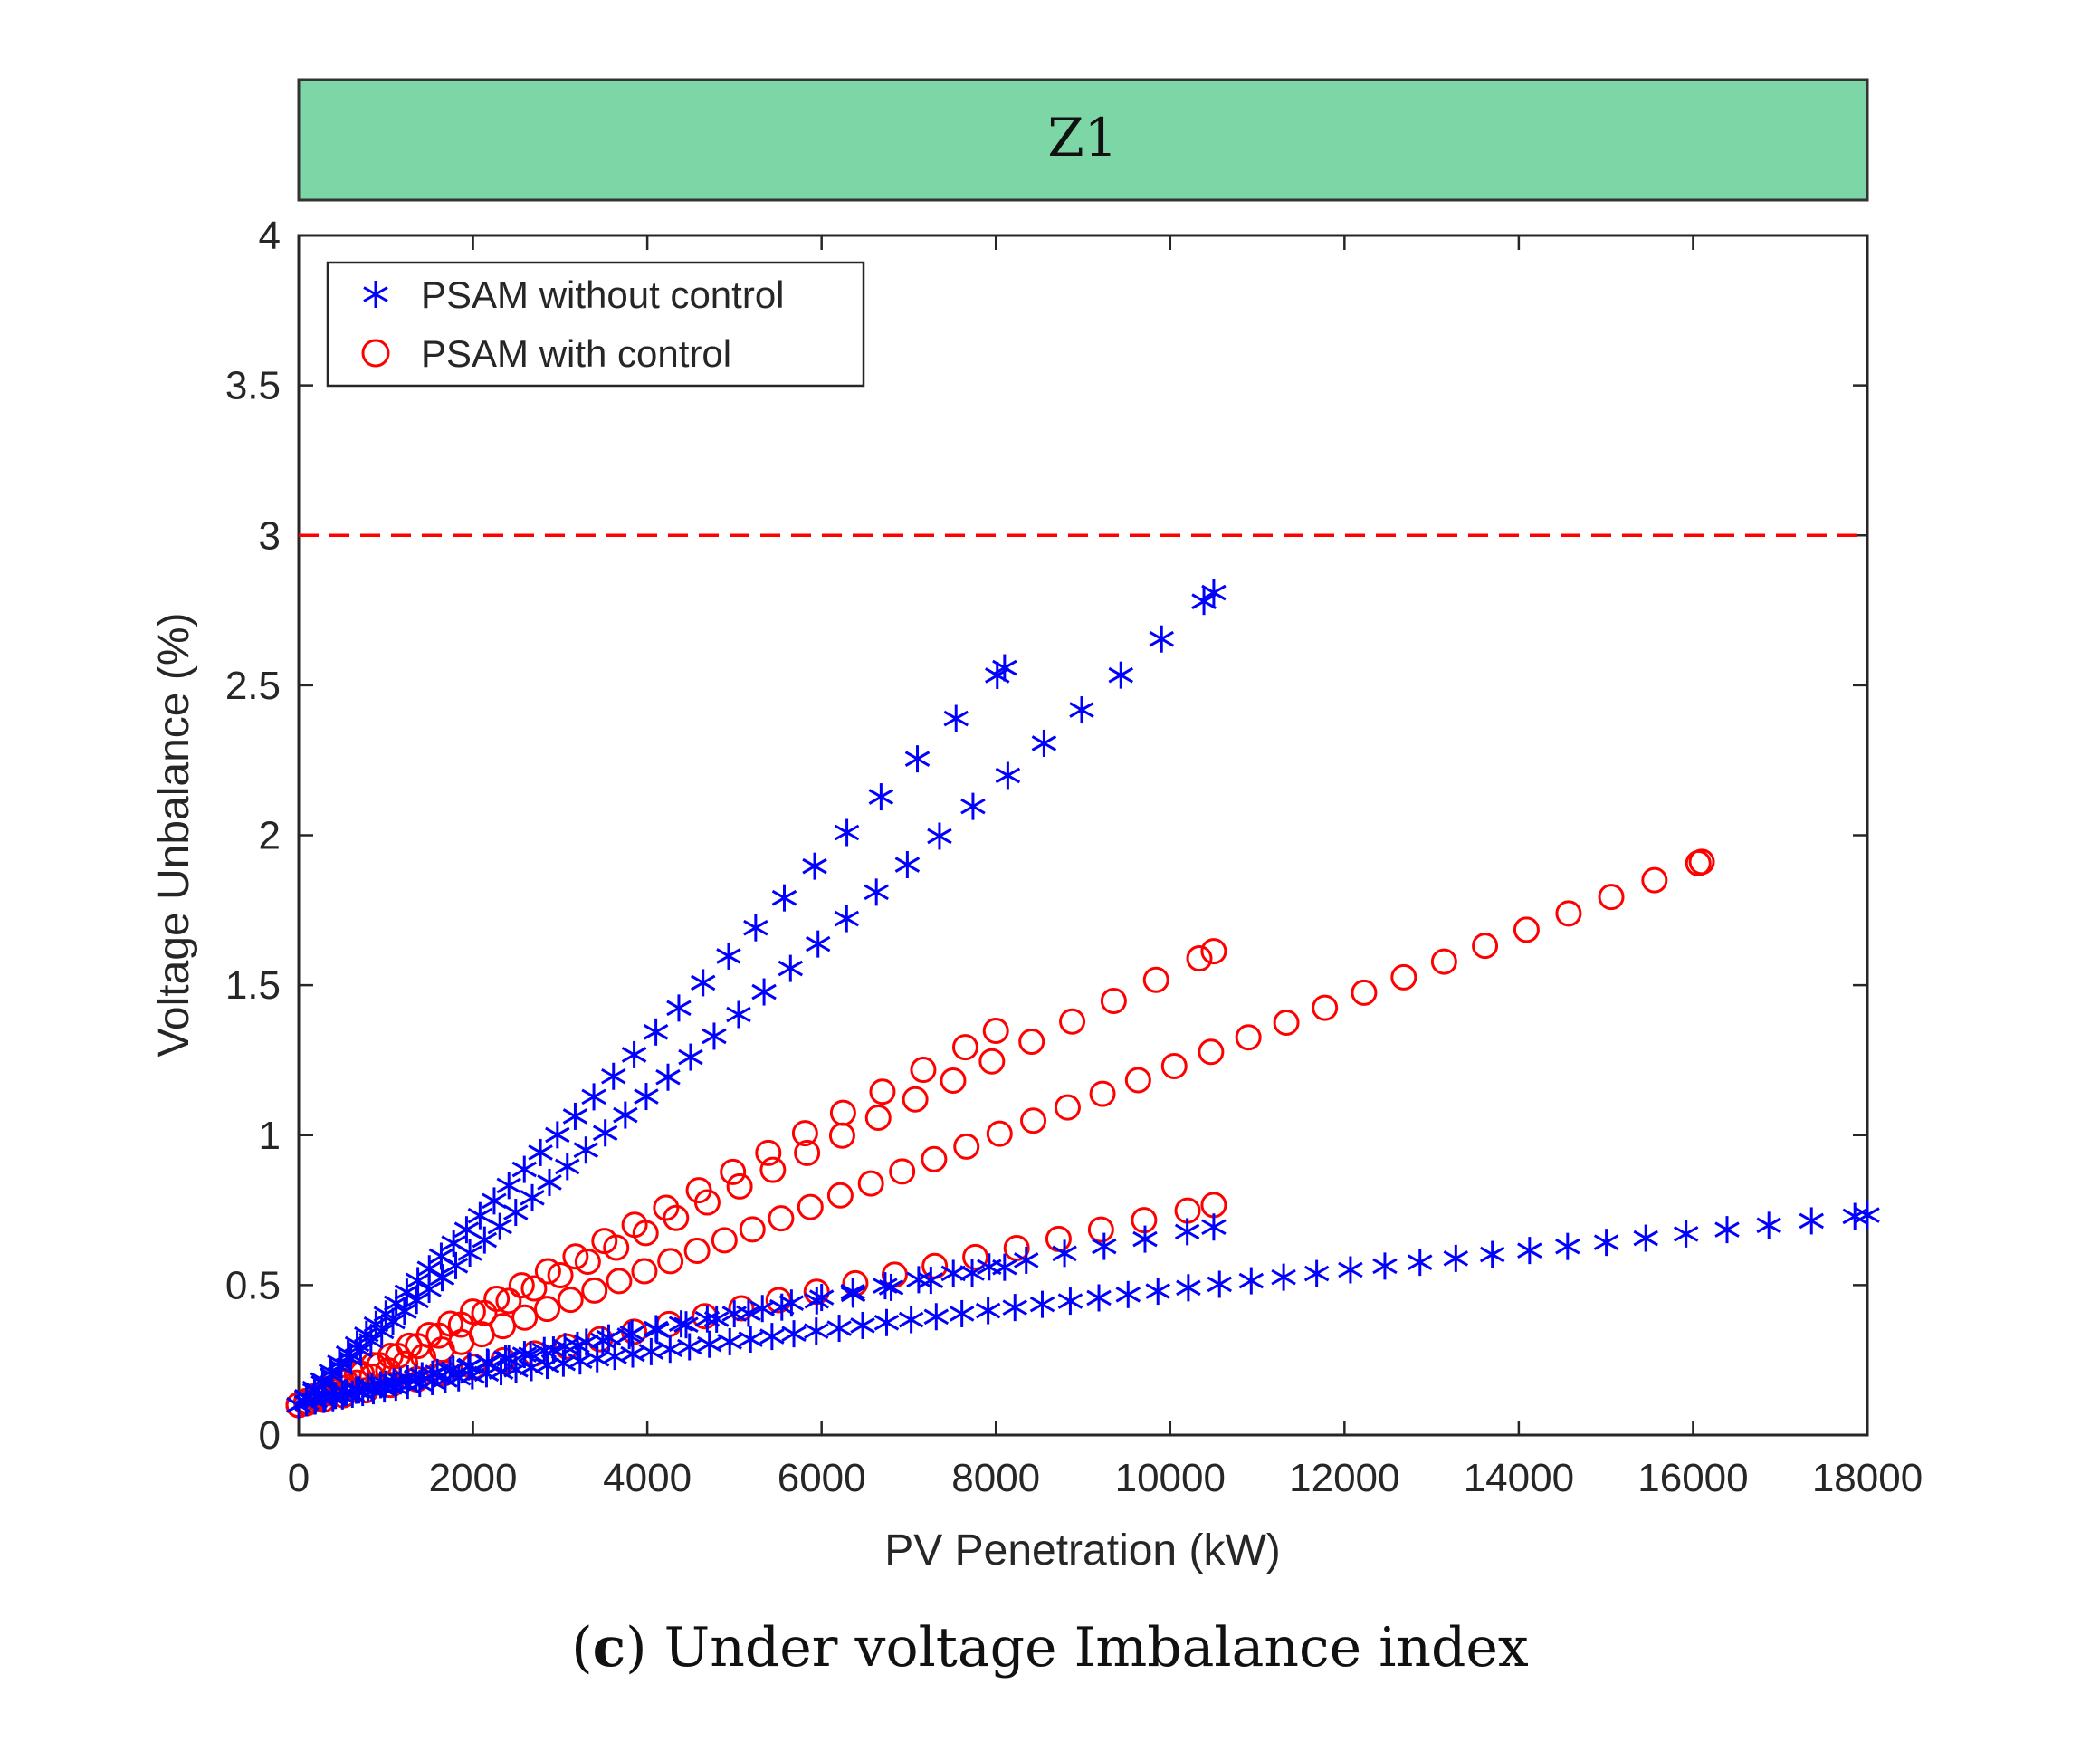 This screenshot has height=1742, width=2100. I want to click on x-tick-label: 18000, so click(1868, 1478).